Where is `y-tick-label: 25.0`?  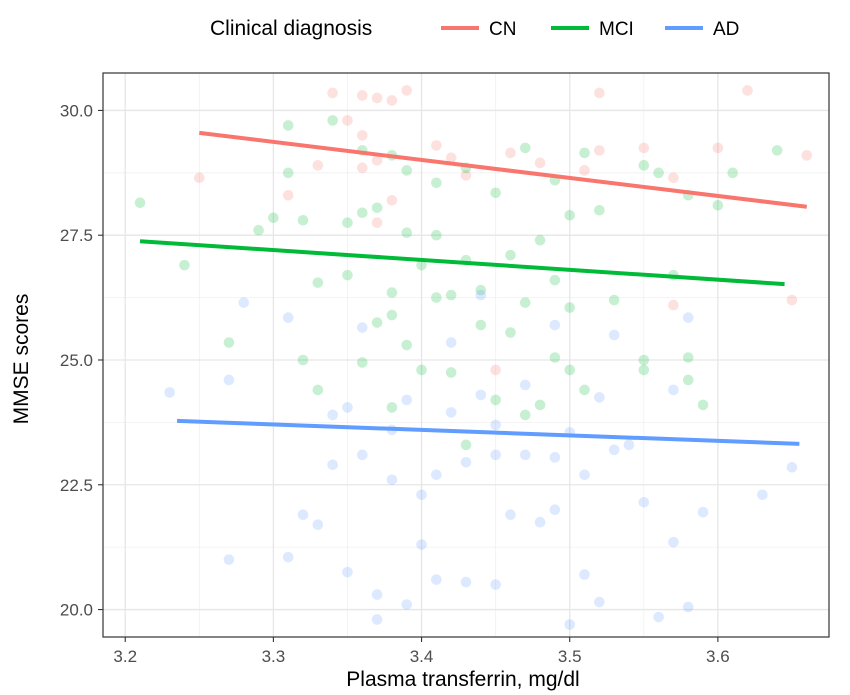 y-tick-label: 25.0 is located at coordinates (76, 360).